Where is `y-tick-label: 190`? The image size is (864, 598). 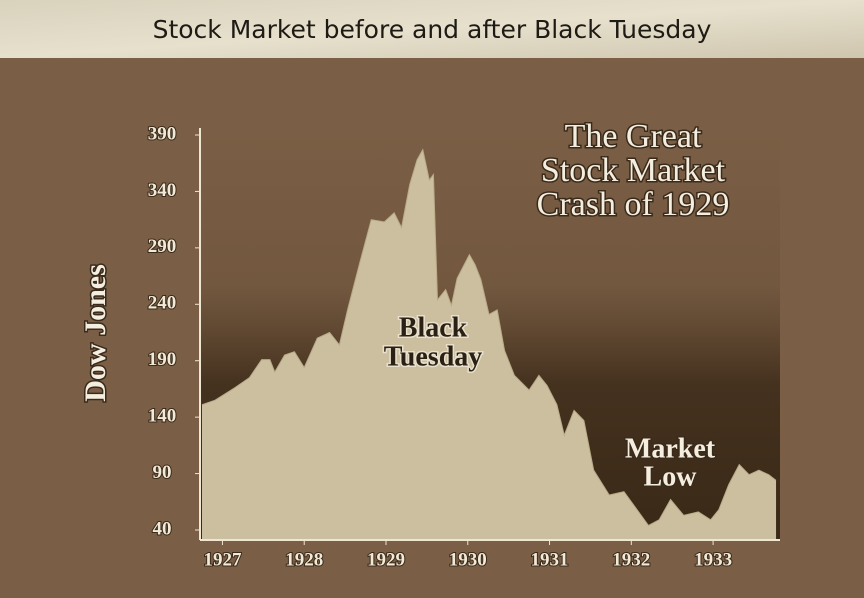
y-tick-label: 190 is located at coordinates (162, 359).